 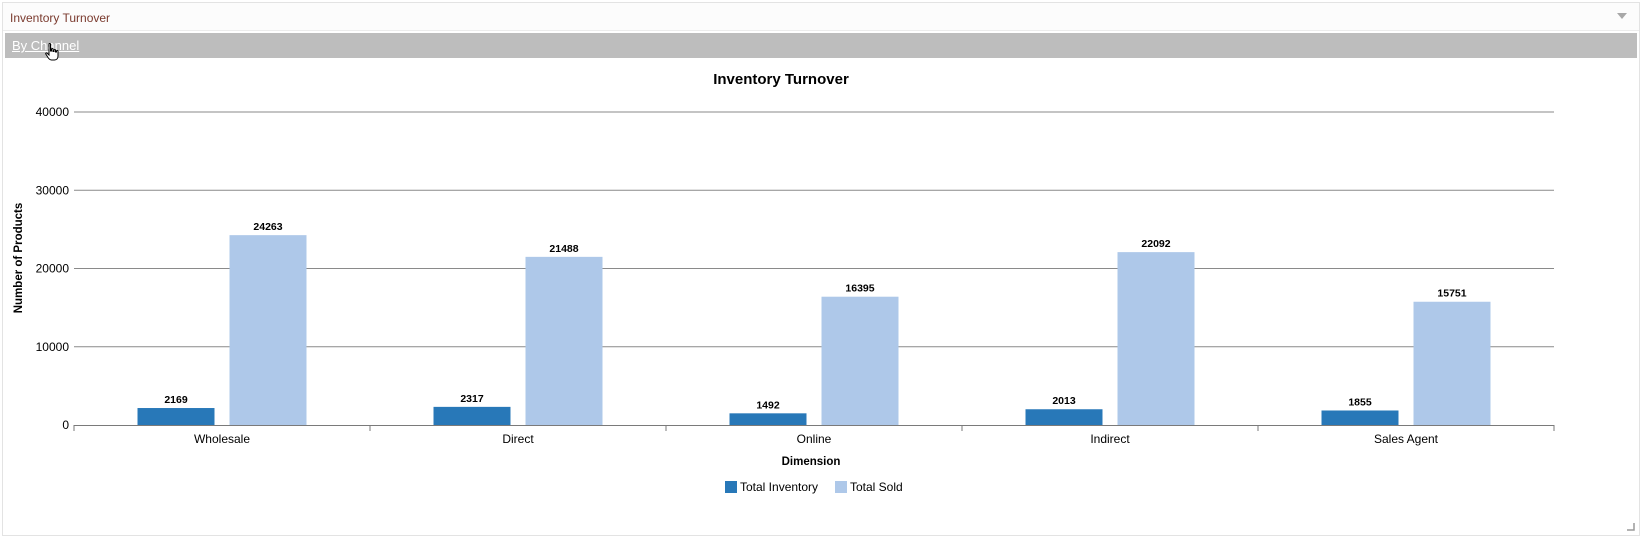 I want to click on data-label: 2013, so click(x=1064, y=401).